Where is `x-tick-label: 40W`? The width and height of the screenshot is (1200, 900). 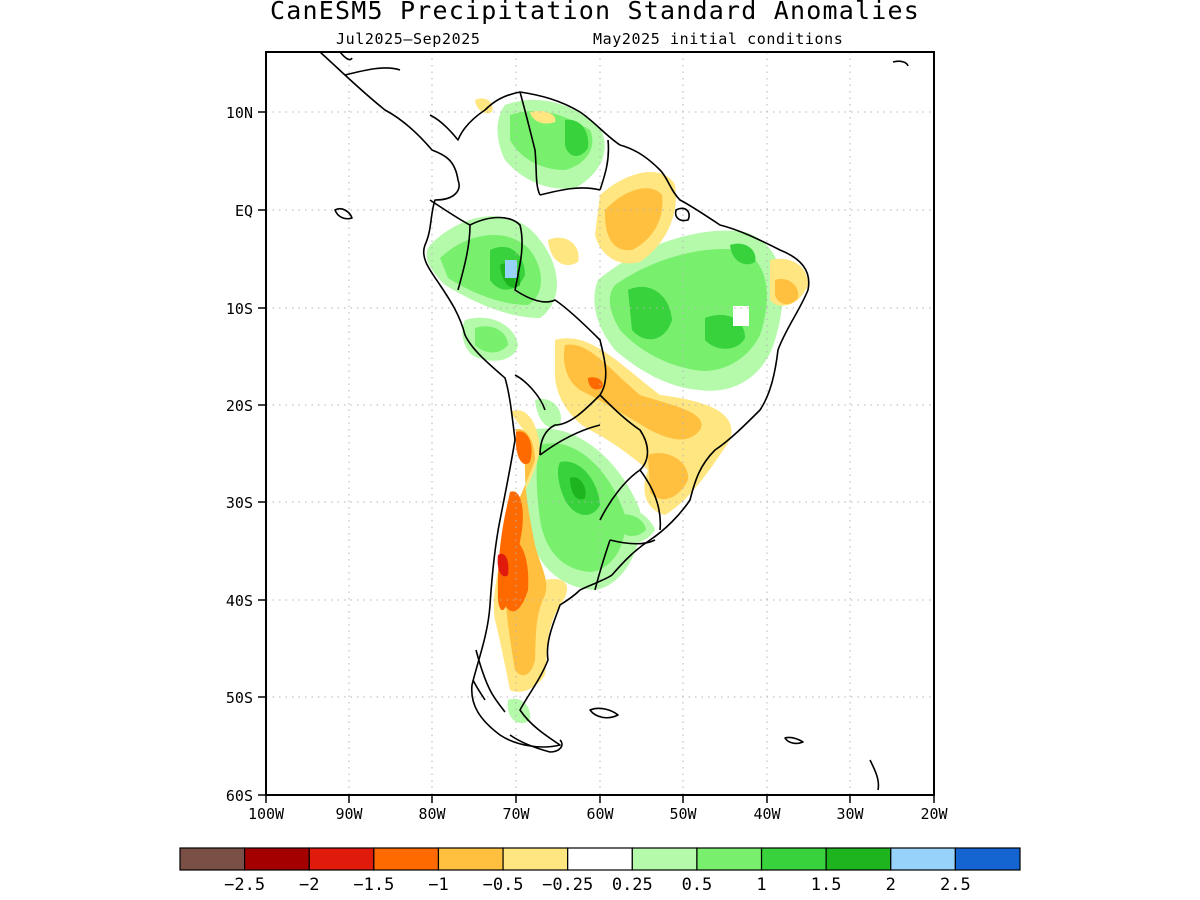 x-tick-label: 40W is located at coordinates (767, 814).